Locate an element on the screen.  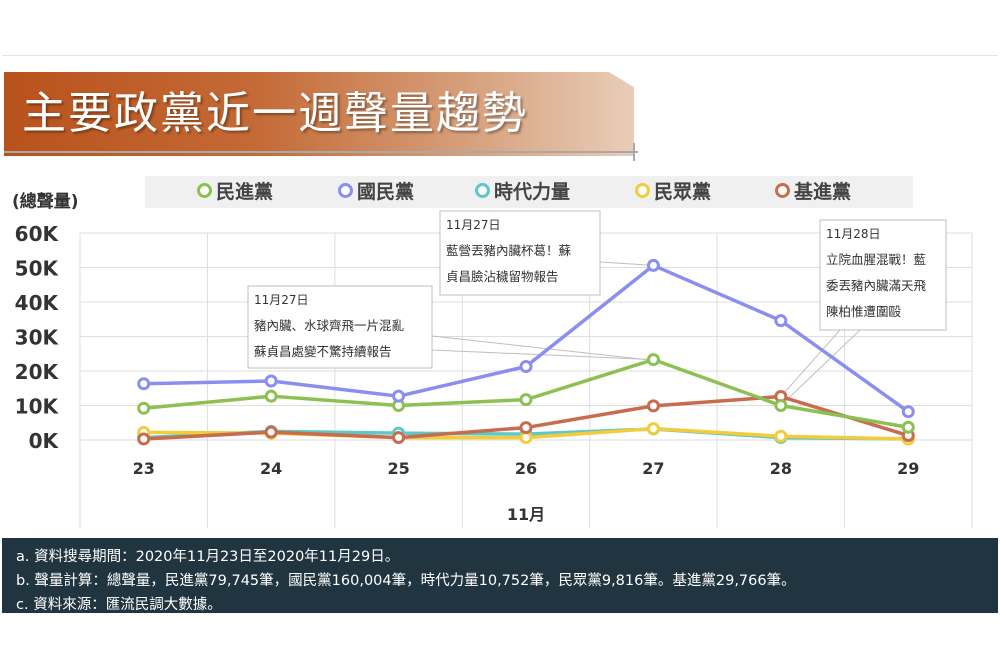
y-tick-label: 50K is located at coordinates (37, 269).